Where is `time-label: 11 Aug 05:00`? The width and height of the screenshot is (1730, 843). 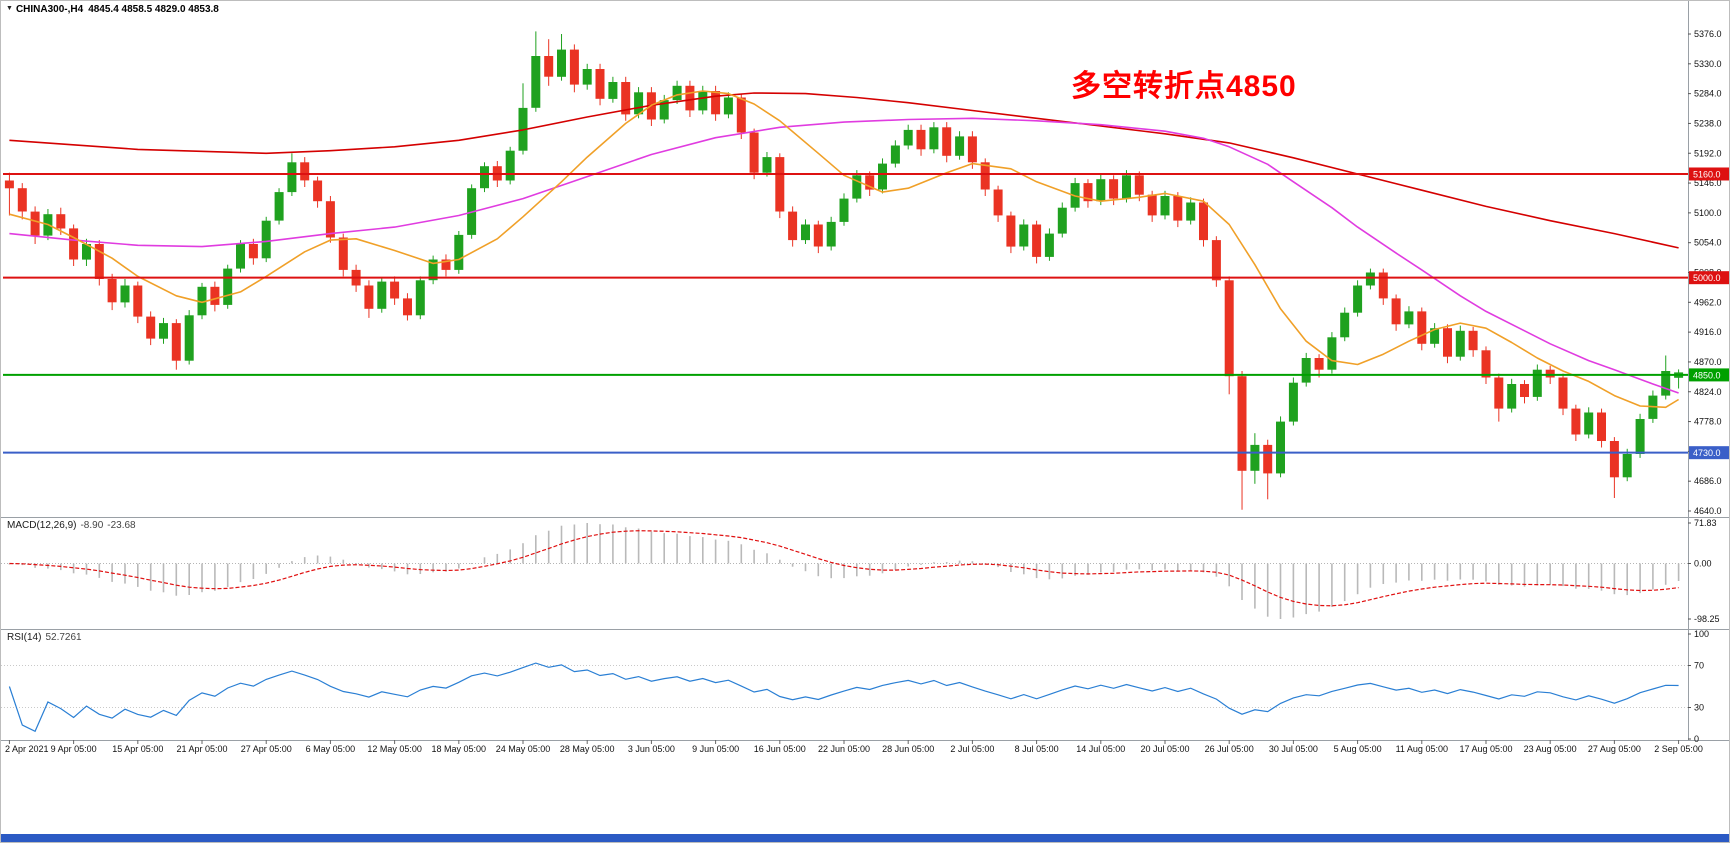 time-label: 11 Aug 05:00 is located at coordinates (1422, 749).